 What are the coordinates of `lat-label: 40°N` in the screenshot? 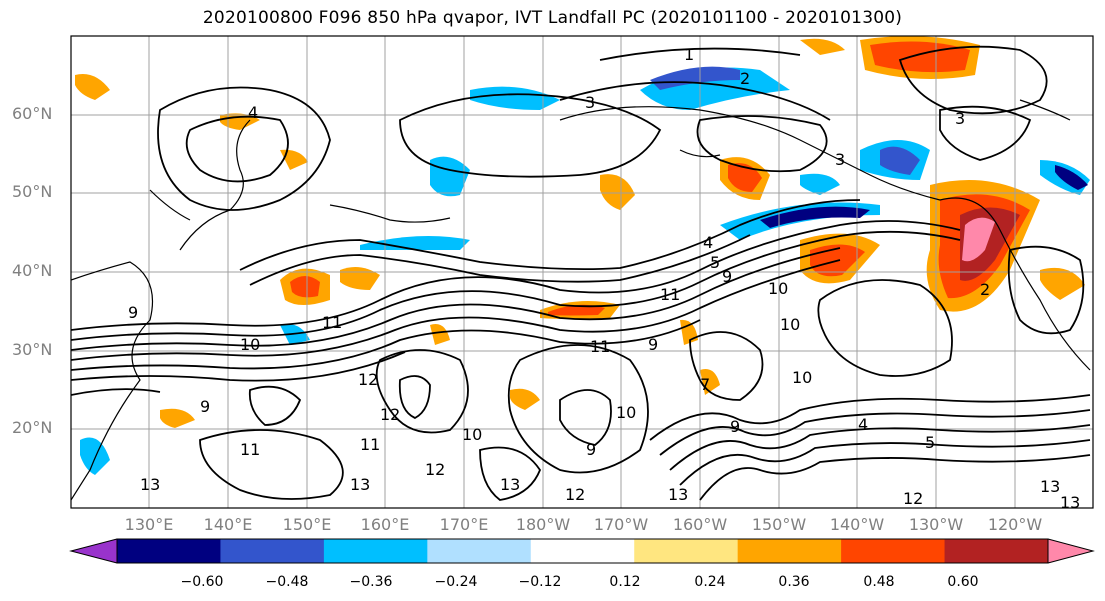 It's located at (32, 270).